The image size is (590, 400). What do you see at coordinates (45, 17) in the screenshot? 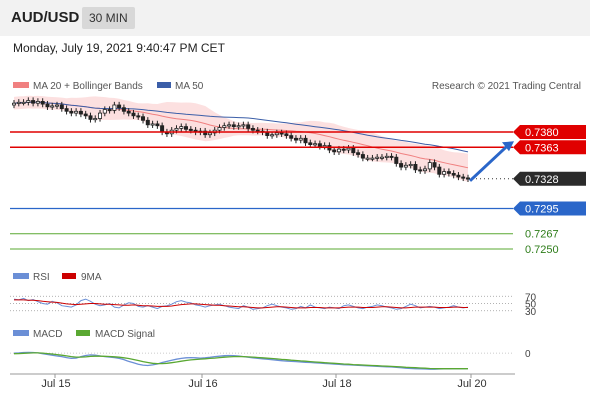
I see `symbol-title: AUD/USD` at bounding box center [45, 17].